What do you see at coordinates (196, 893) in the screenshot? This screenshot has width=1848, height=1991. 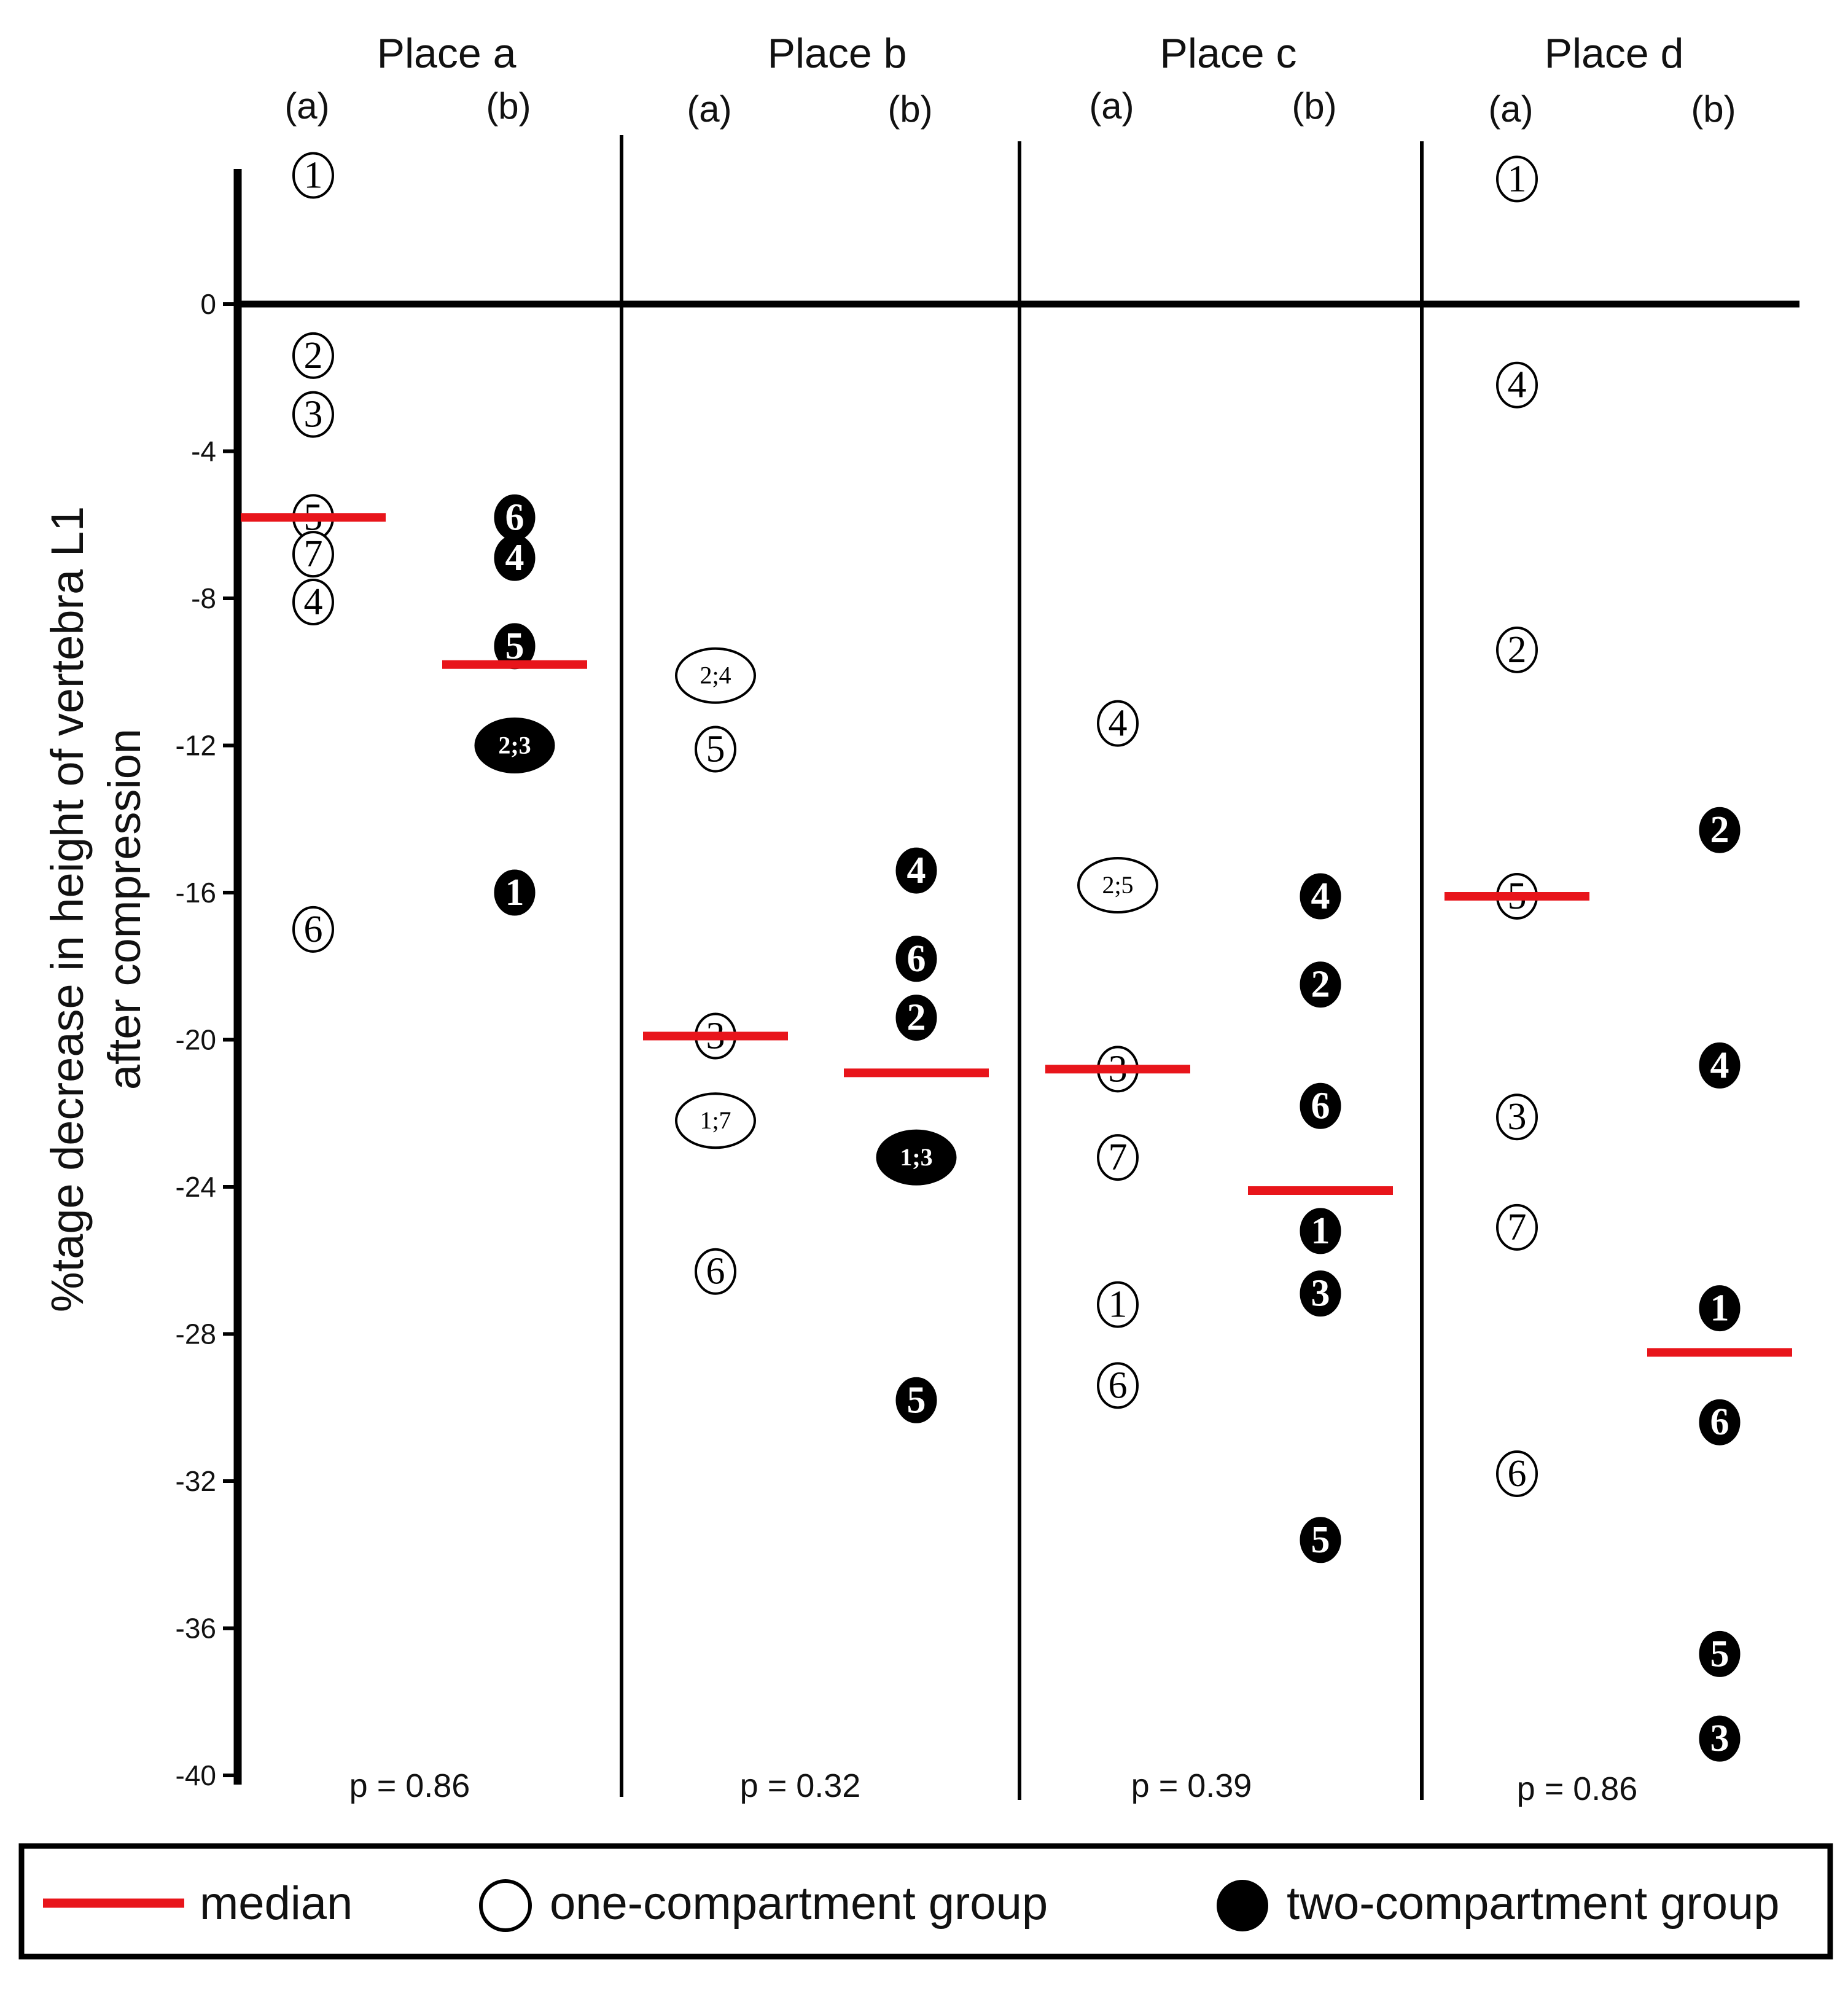 I see `y-tick-label: -16` at bounding box center [196, 893].